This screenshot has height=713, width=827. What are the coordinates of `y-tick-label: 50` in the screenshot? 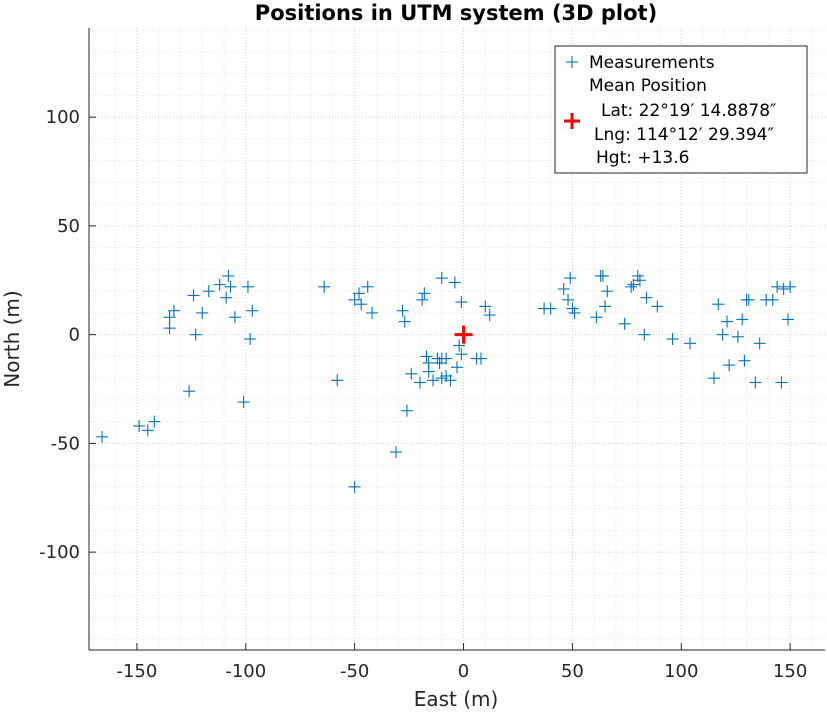 It's located at (68, 226).